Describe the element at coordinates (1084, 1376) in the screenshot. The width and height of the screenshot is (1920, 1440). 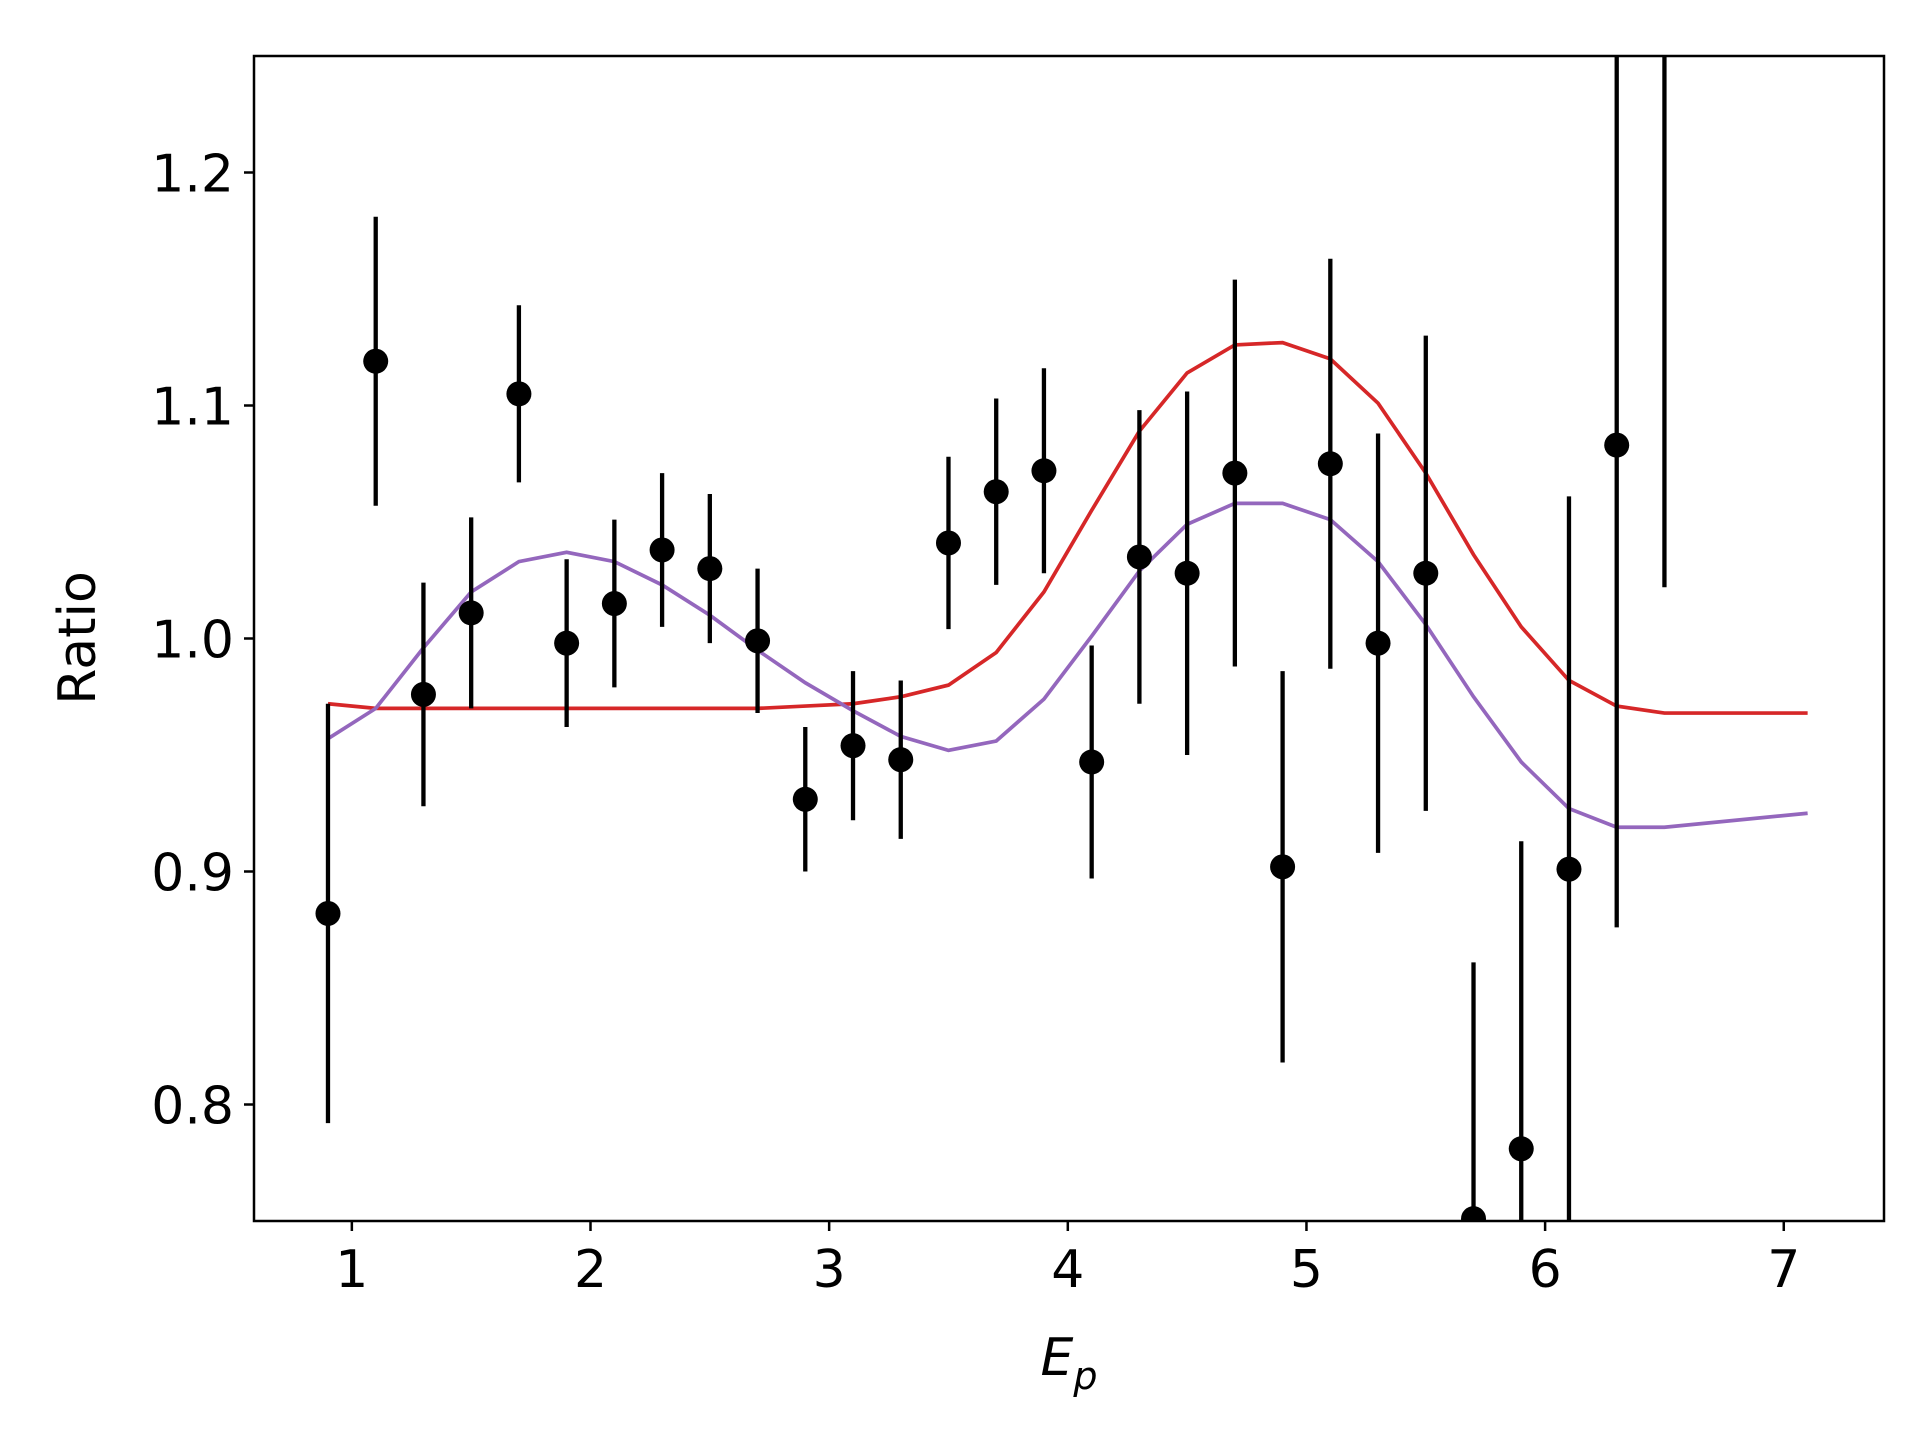
I see `x-axis-label-sub: p` at that location.